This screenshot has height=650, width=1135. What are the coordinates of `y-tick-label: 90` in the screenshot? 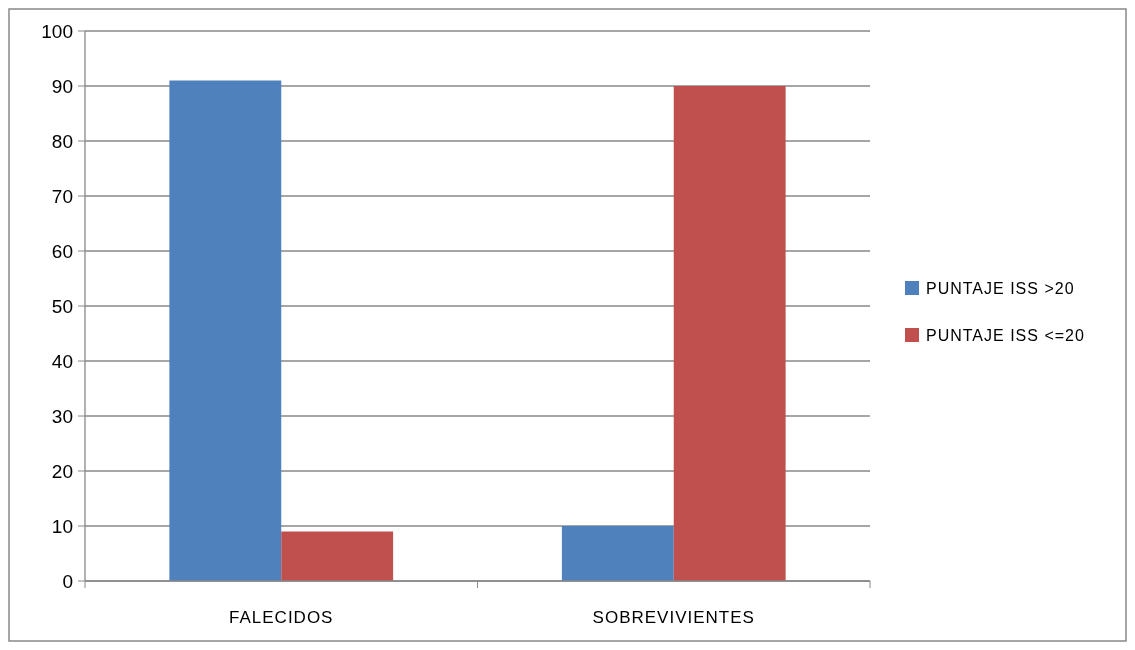 It's located at (62, 86).